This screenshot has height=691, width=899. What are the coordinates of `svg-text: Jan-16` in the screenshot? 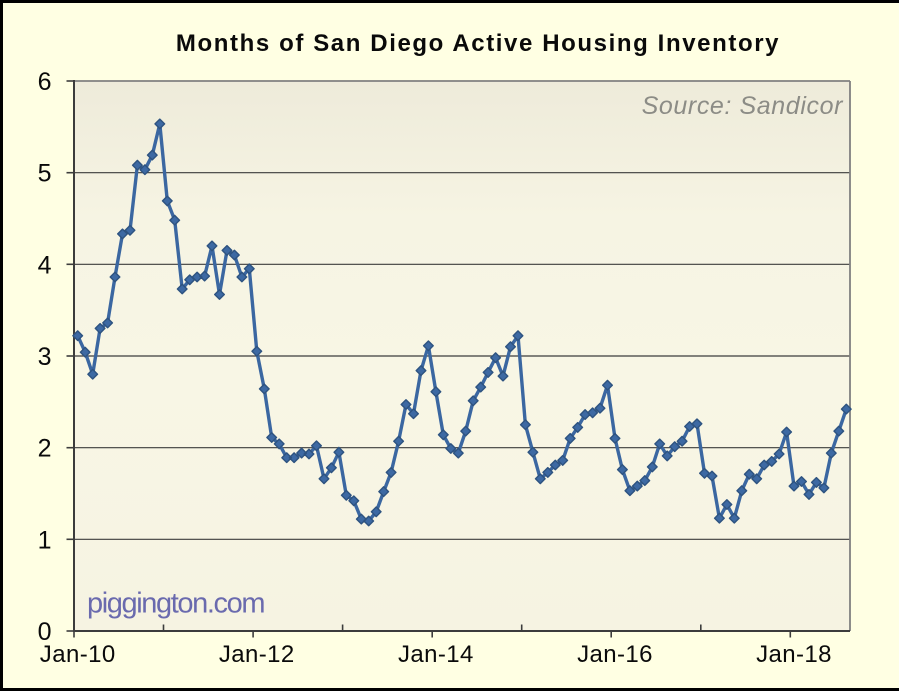 It's located at (615, 654).